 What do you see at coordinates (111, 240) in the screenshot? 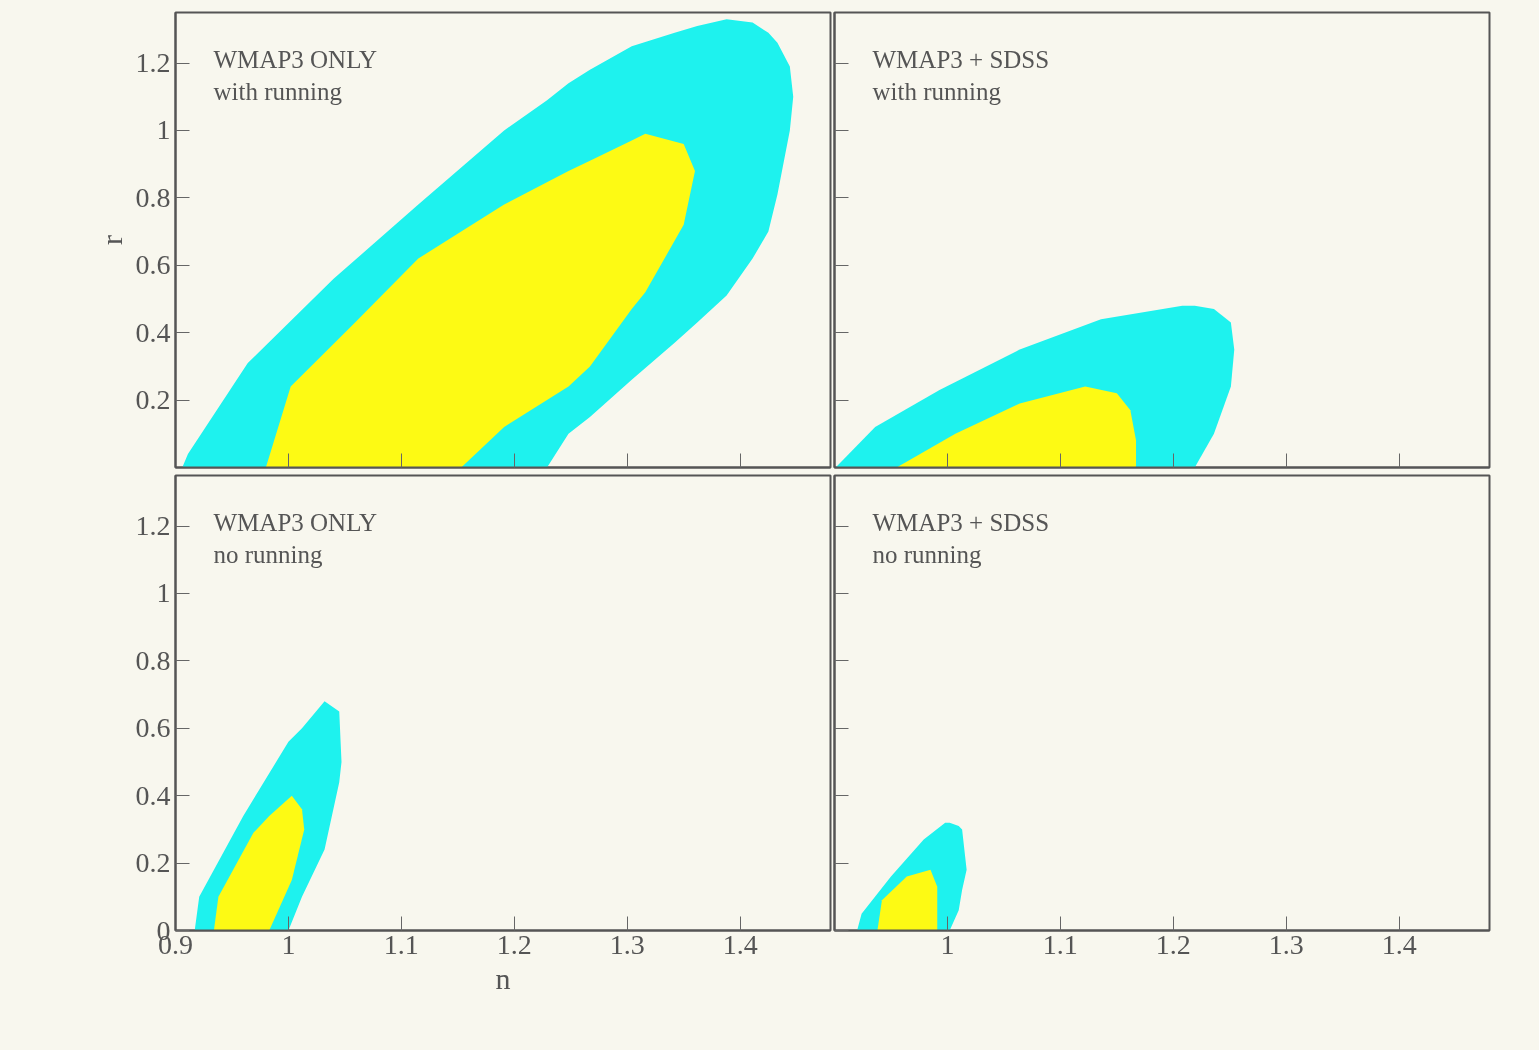
I see `y-axis-title: r` at bounding box center [111, 240].